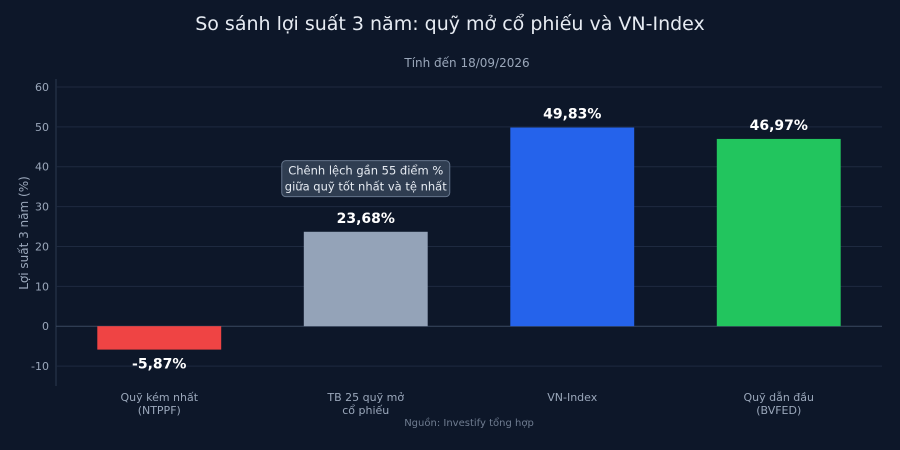 The width and height of the screenshot is (900, 450). I want to click on source-note: Nguồn: Investify tổng hợp, so click(469, 422).